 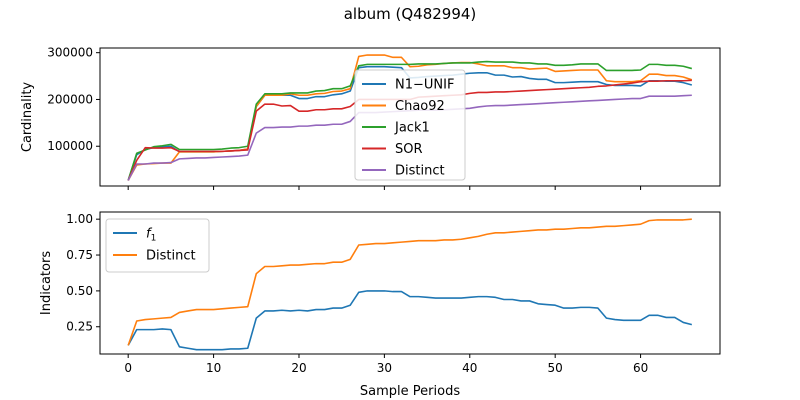 What do you see at coordinates (298, 368) in the screenshot?
I see `indicators-x-tick-label: 20` at bounding box center [298, 368].